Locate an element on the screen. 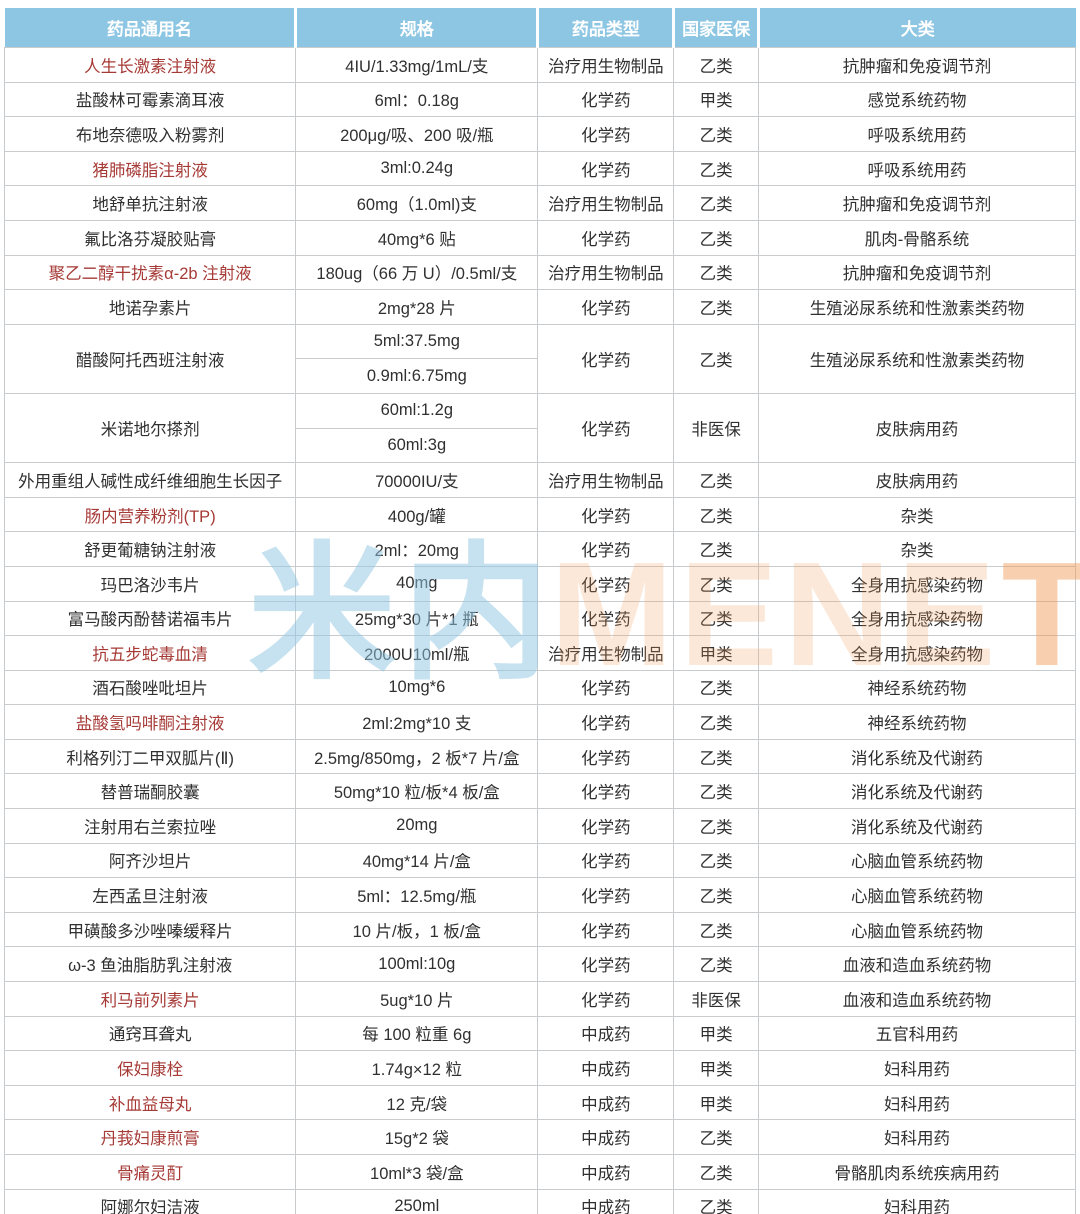 The width and height of the screenshot is (1080, 1214). drug-name-cell: 通窍耳聋丸 is located at coordinates (150, 1033).